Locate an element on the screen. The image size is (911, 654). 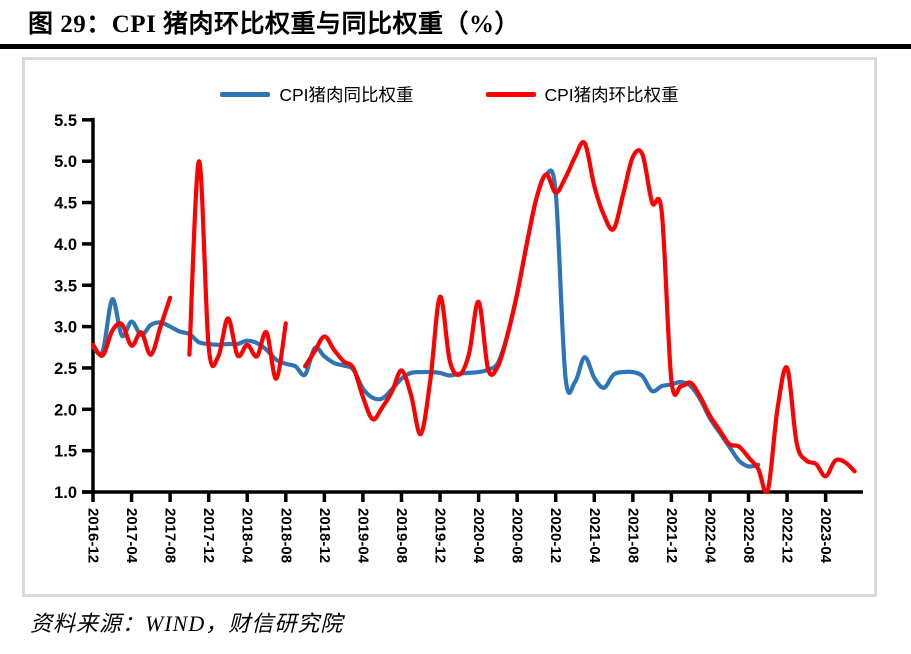
y-tick-label: 1.0 is located at coordinates (65, 493).